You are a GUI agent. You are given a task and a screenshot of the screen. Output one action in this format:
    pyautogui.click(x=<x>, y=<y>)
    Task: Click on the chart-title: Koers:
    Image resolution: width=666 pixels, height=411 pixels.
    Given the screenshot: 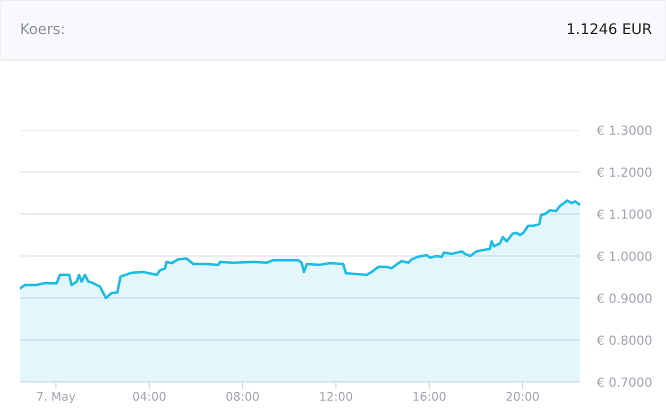 What is the action you would take?
    pyautogui.click(x=42, y=28)
    